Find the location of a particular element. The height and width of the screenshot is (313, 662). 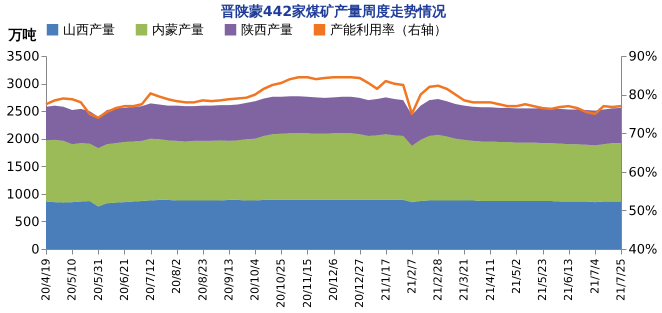

x-tick-label: 21/7/25 is located at coordinates (621, 279).